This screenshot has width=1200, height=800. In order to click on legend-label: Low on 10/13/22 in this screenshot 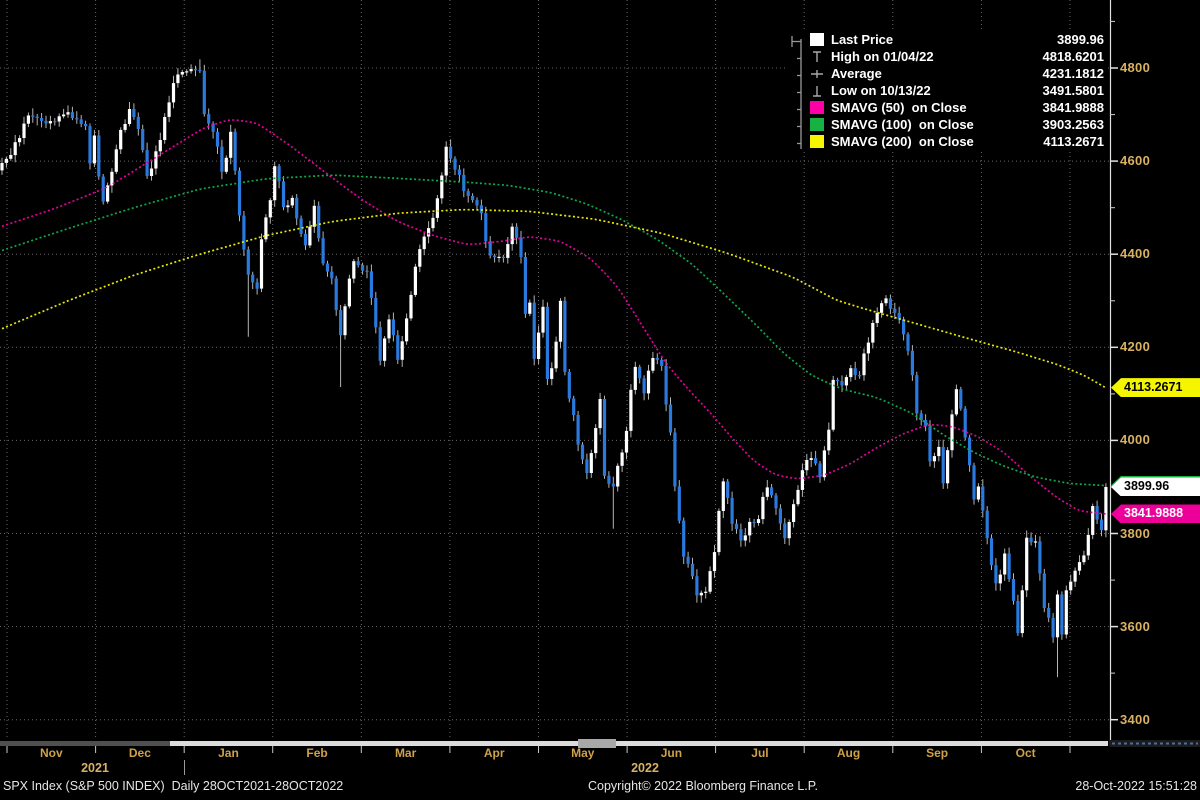, I will do `click(881, 90)`.